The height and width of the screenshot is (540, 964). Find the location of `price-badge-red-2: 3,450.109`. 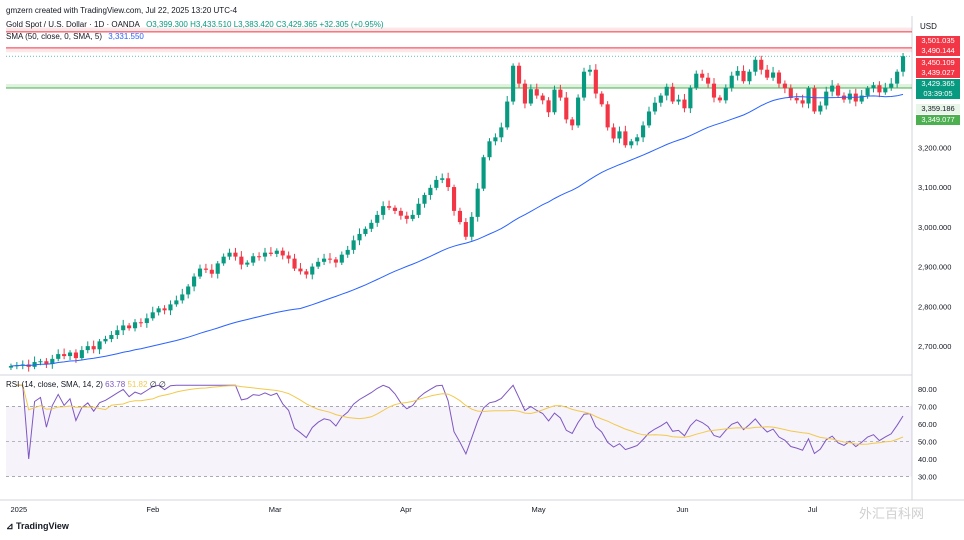

price-badge-red-2: 3,450.109 is located at coordinates (938, 63).